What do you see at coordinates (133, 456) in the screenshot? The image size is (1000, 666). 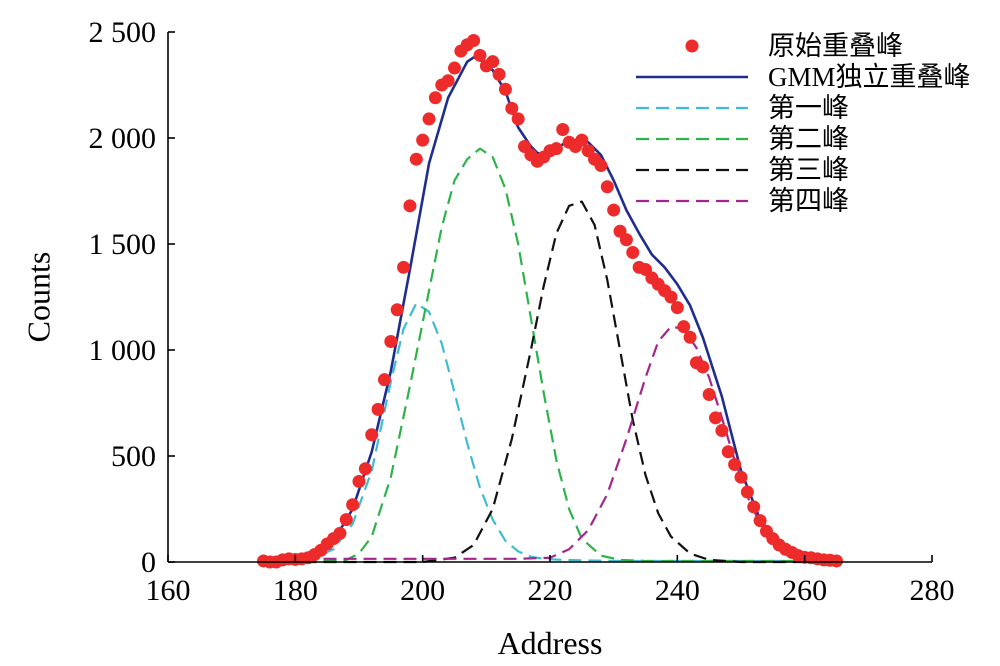 I see `y-tick-label: 500` at bounding box center [133, 456].